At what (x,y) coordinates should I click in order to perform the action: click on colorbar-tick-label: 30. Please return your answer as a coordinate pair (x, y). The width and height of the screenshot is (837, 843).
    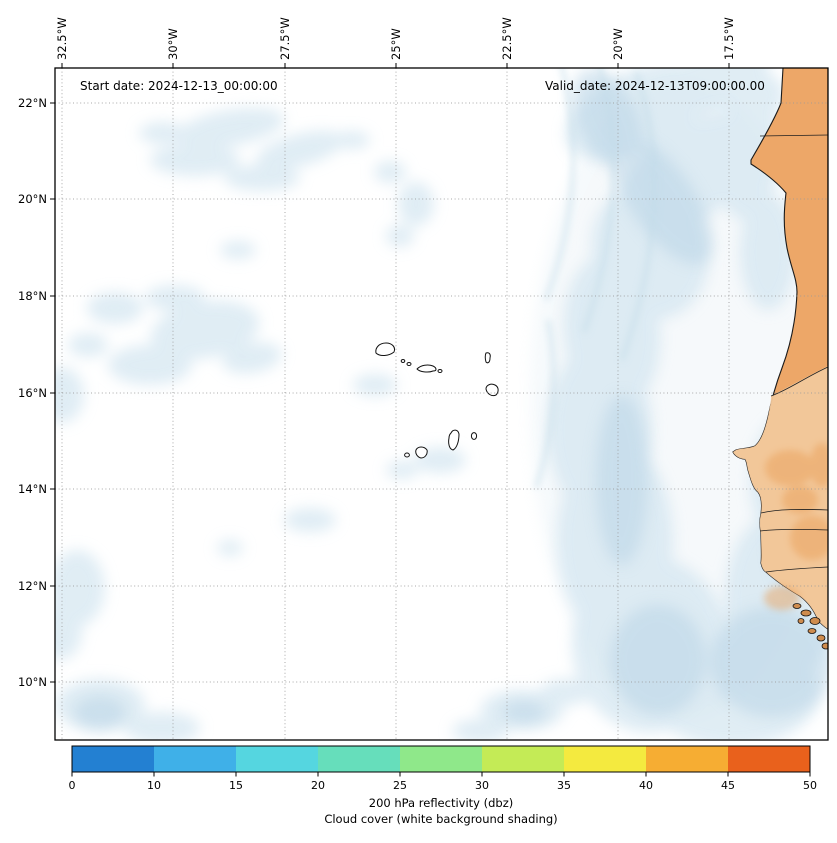
    Looking at the image, I should click on (482, 785).